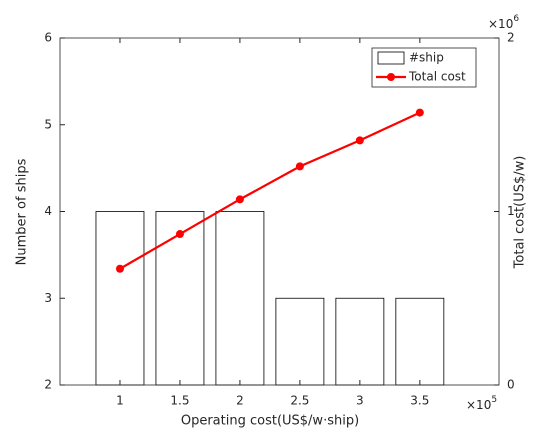 The width and height of the screenshot is (550, 444). What do you see at coordinates (391, 58) in the screenshot?
I see `legend-swatch` at bounding box center [391, 58].